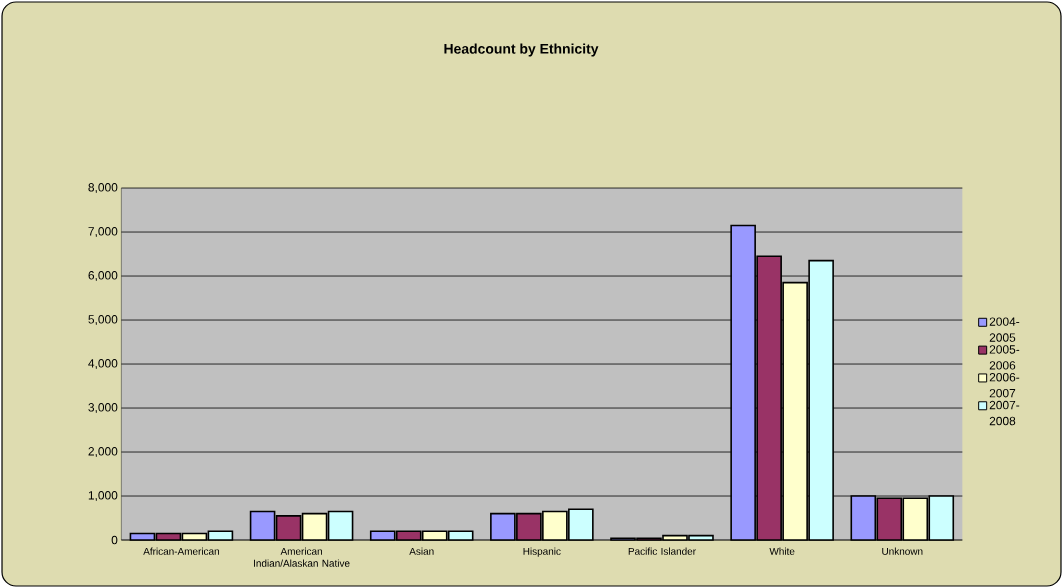 This screenshot has width=1063, height=588. What do you see at coordinates (662, 551) in the screenshot?
I see `x-tick-label: Pacific Islander` at bounding box center [662, 551].